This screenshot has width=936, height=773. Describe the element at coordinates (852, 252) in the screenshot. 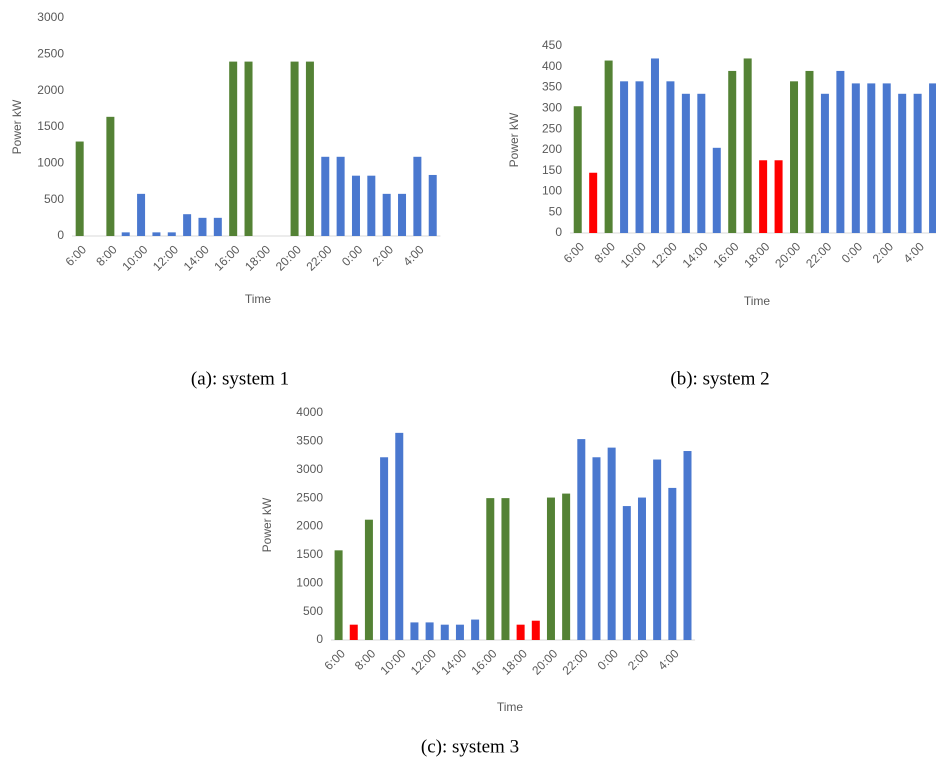

I see `x-tick-label: 0:00` at that location.